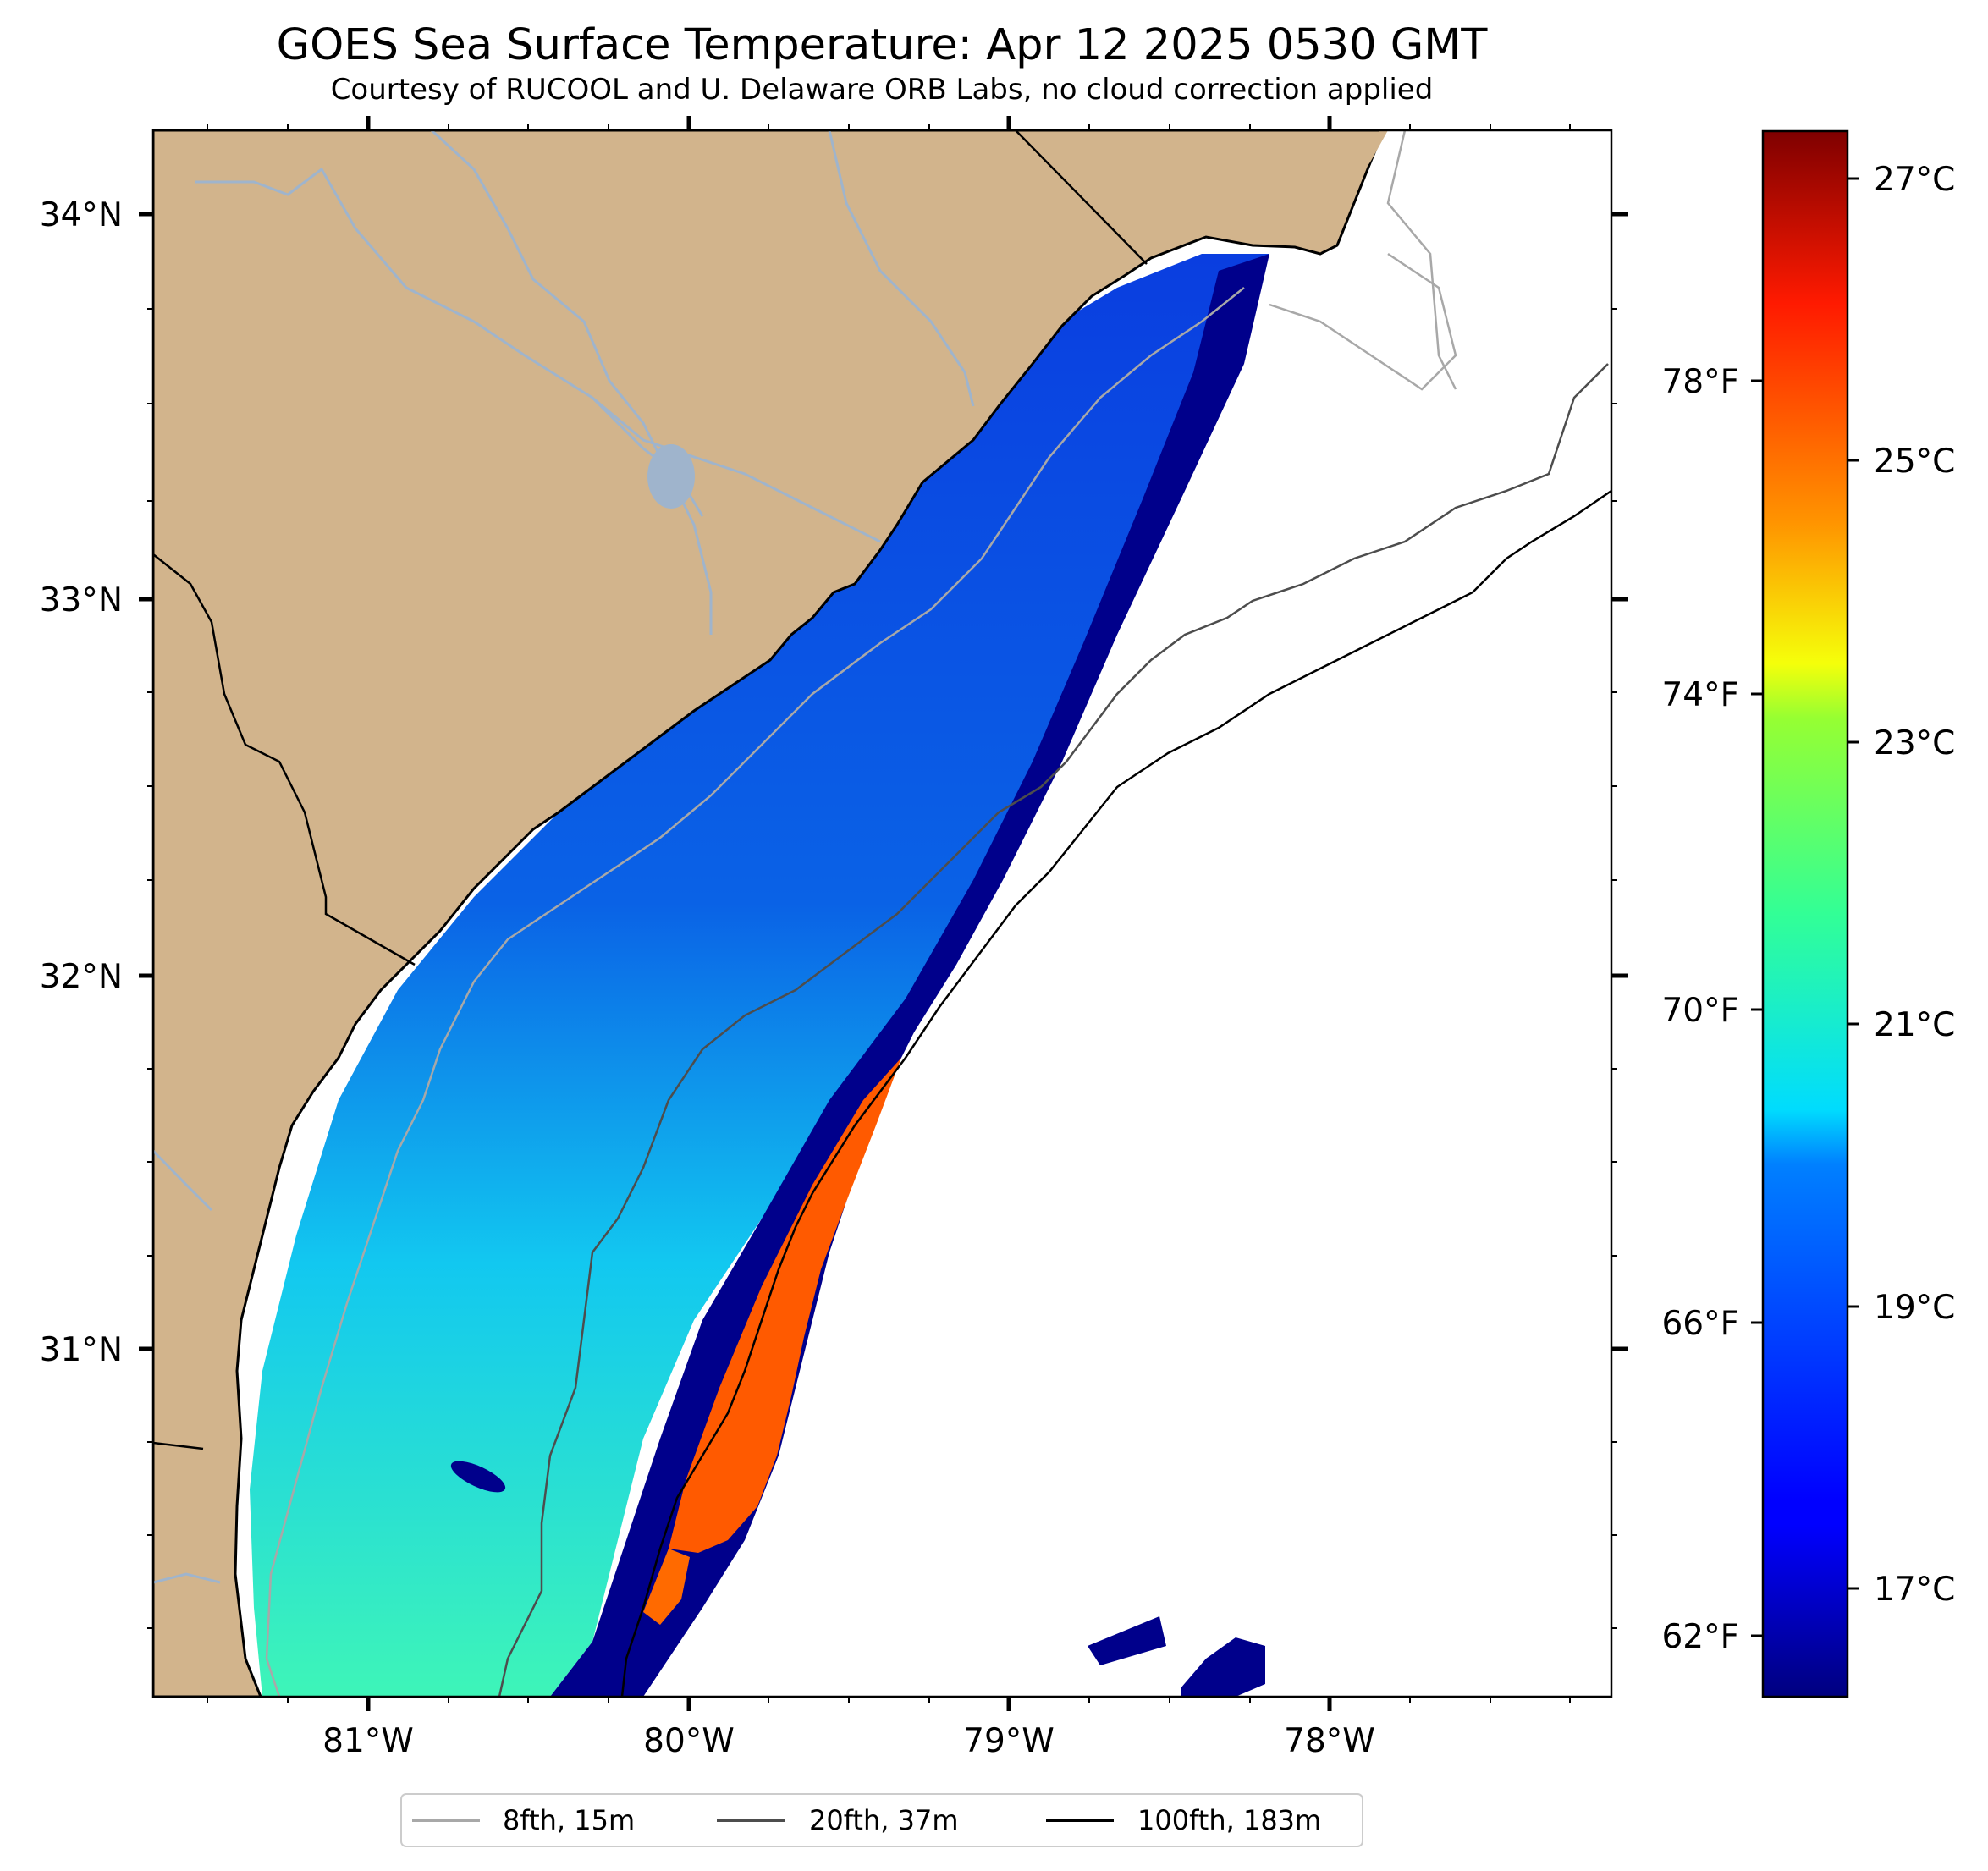 This screenshot has height=1871, width=1988. Describe the element at coordinates (1914, 1590) in the screenshot. I see `colorbar-c-label: 17°C` at that location.